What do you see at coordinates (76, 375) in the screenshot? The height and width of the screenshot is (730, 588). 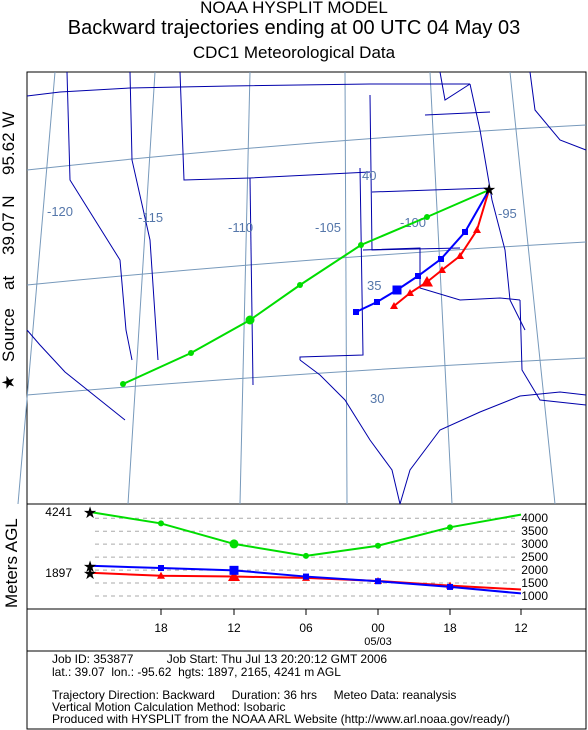 I see `pacific-coastline` at bounding box center [76, 375].